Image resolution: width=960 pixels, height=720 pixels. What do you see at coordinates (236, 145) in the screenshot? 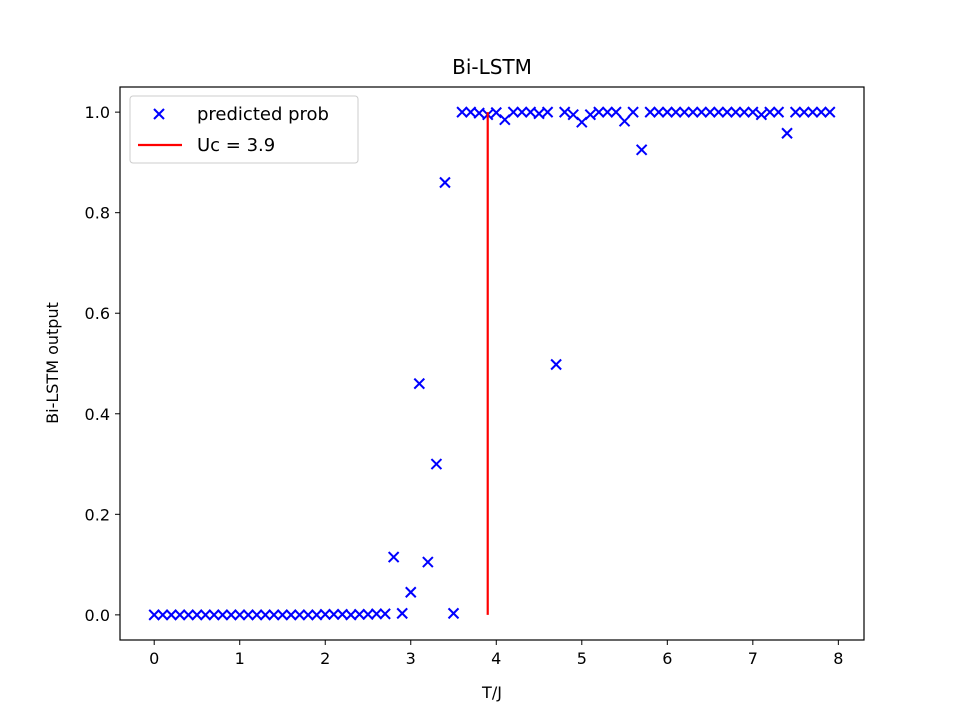
I see `legend-label-uc: Uc = 3.9` at bounding box center [236, 145].